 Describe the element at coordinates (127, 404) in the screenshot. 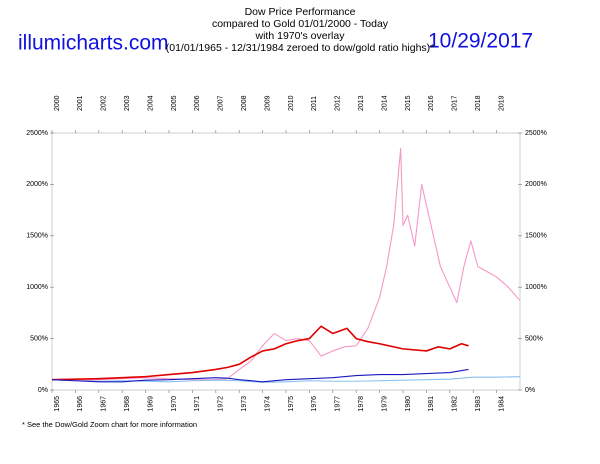

I see `x-tick-label: 1968` at that location.